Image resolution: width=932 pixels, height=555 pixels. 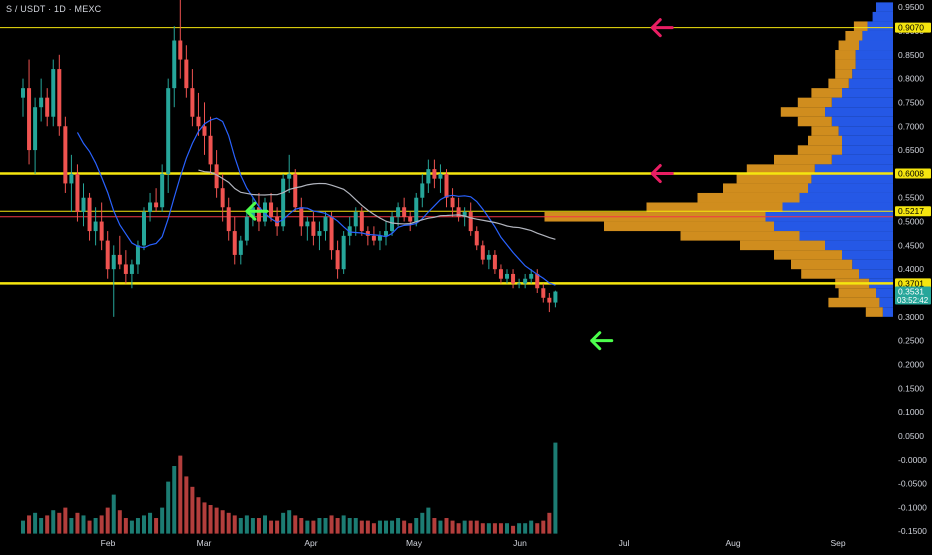 What do you see at coordinates (520, 543) in the screenshot?
I see `x-tick-label: Jun` at bounding box center [520, 543].